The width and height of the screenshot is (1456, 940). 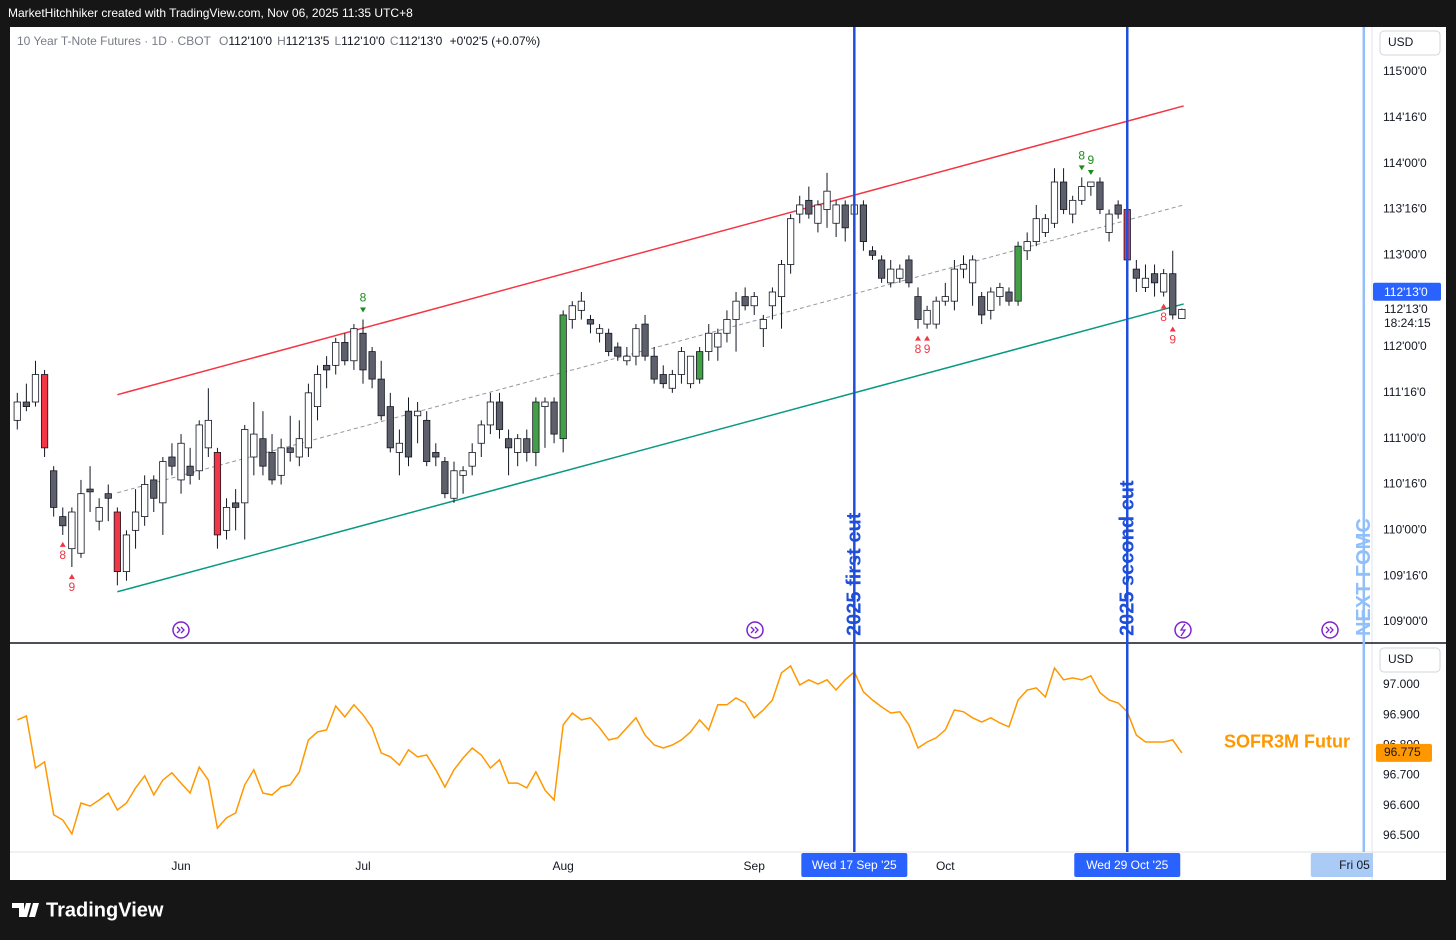 I want to click on legend-key: O, so click(x=223, y=41).